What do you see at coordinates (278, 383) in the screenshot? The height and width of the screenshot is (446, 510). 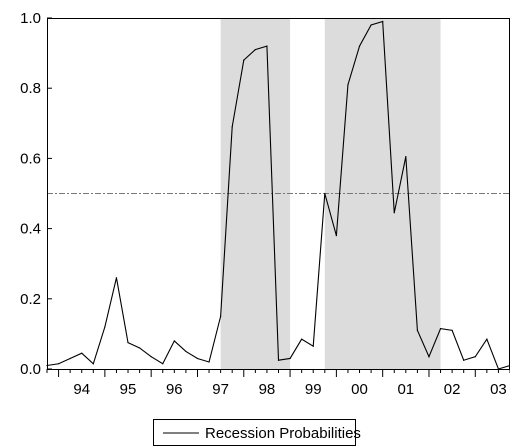 I see `x-axis: 94 95 96 97 98 99 00 01 02 03` at bounding box center [278, 383].